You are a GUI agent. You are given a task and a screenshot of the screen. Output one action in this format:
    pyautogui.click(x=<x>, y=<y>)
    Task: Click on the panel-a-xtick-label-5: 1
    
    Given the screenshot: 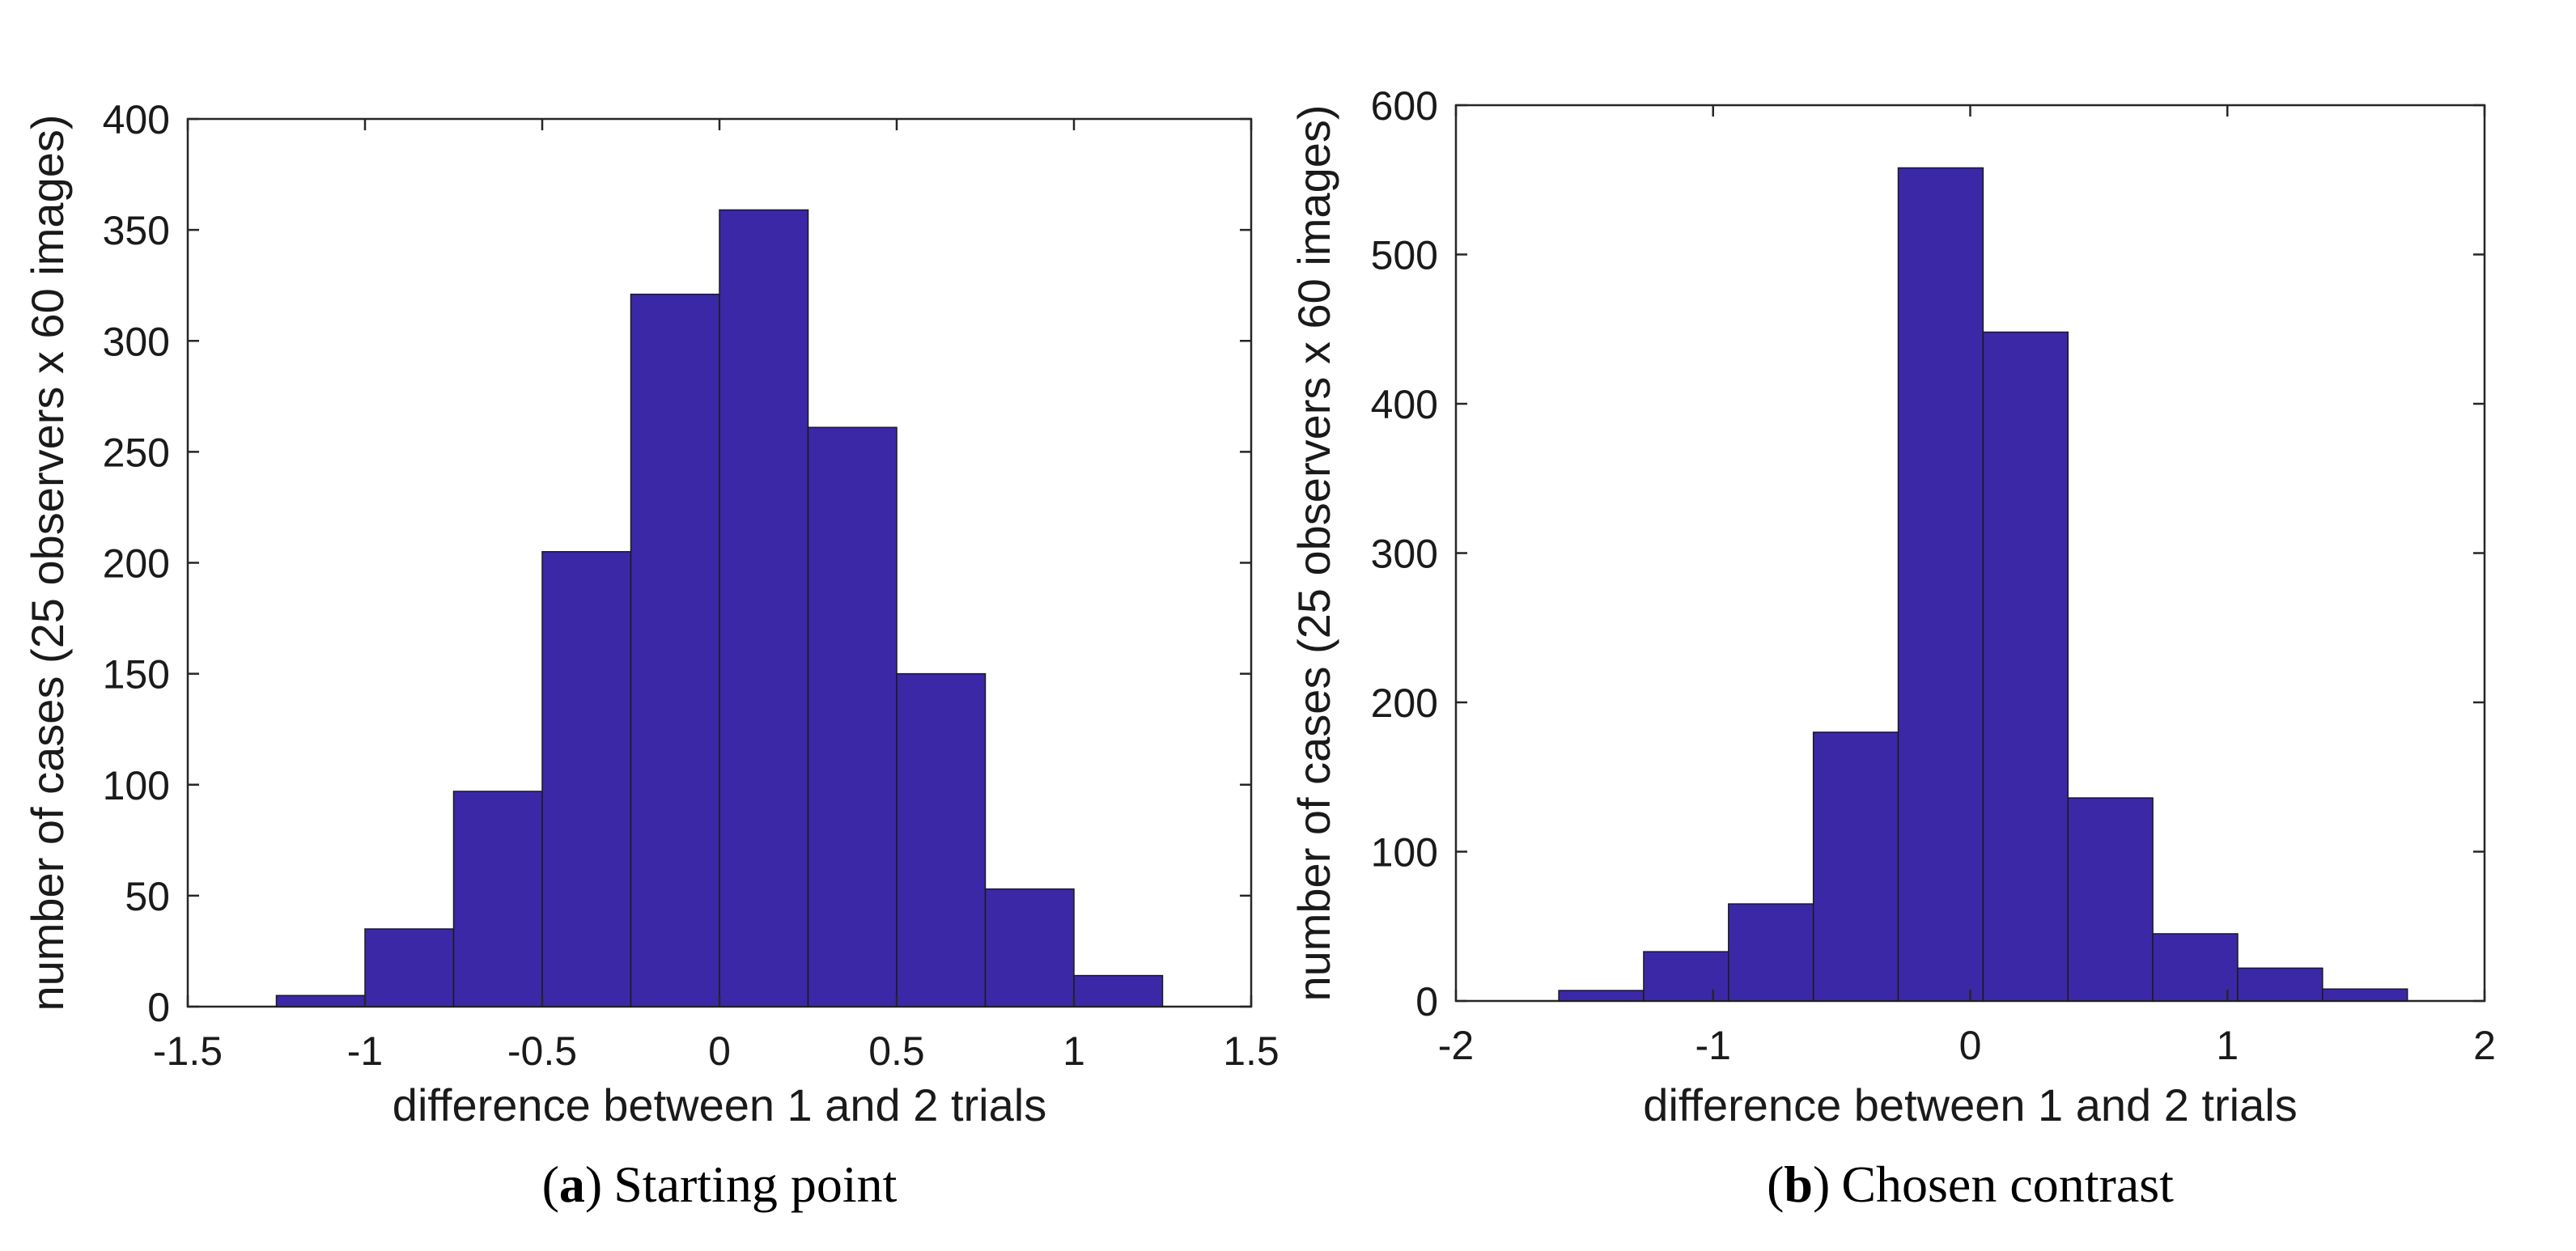 What is the action you would take?
    pyautogui.click(x=1074, y=1051)
    